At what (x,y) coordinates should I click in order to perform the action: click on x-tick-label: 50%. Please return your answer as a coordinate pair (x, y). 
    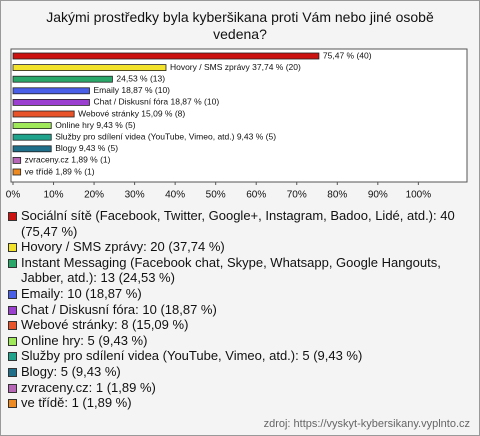
    Looking at the image, I should click on (216, 195).